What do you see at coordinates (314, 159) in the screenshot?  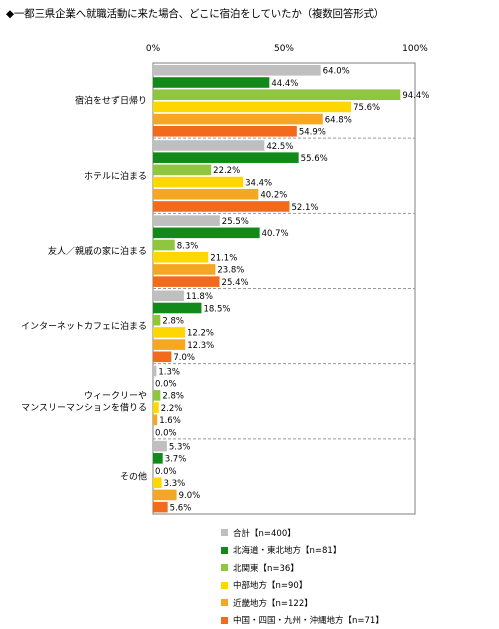 I see `data-label: 55.6%` at bounding box center [314, 159].